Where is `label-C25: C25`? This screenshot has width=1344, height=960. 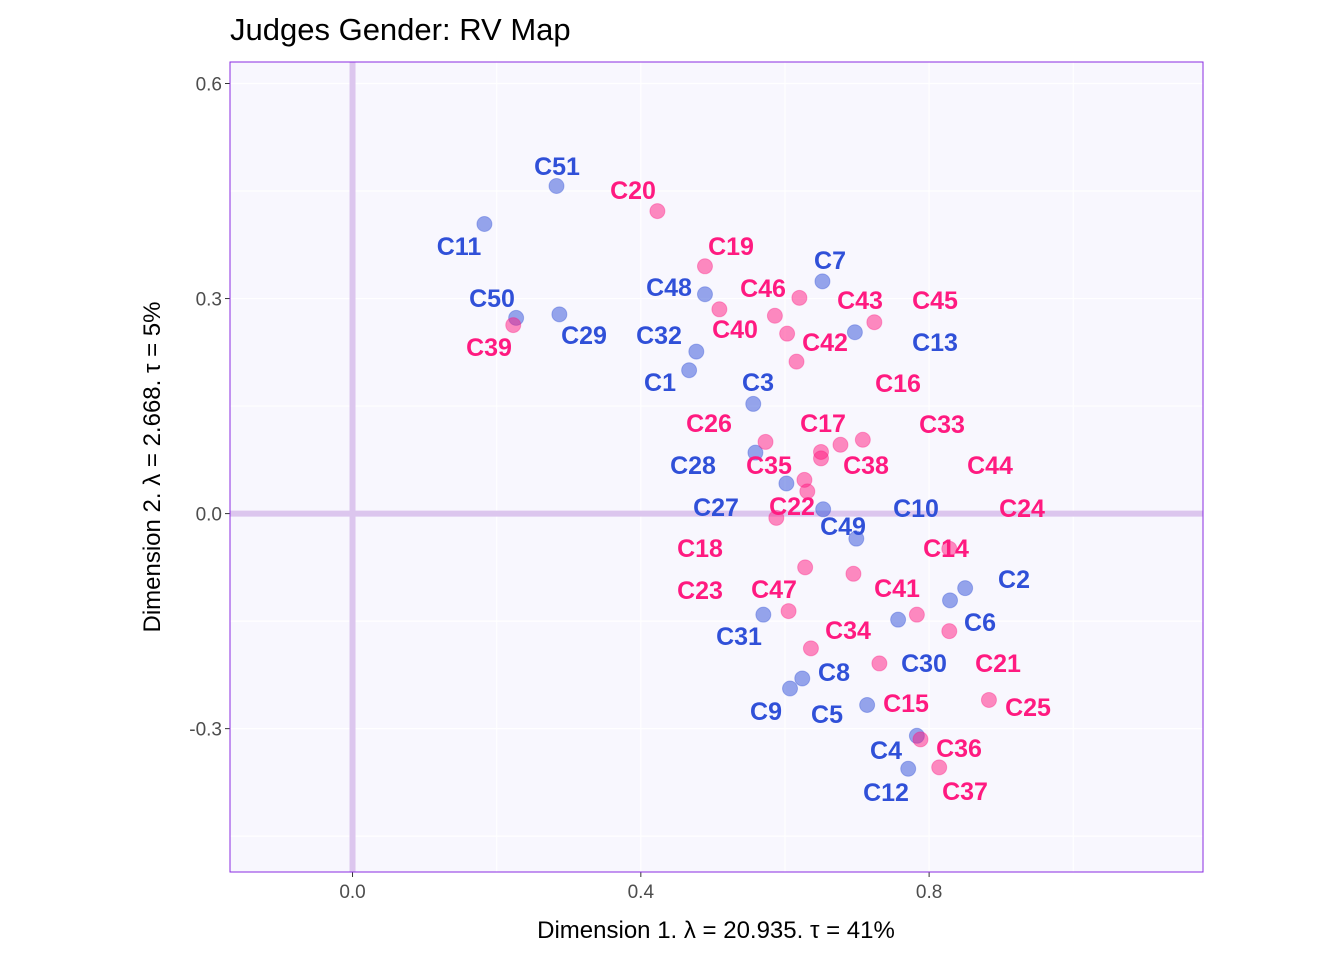
label-C25: C25 is located at coordinates (1028, 708).